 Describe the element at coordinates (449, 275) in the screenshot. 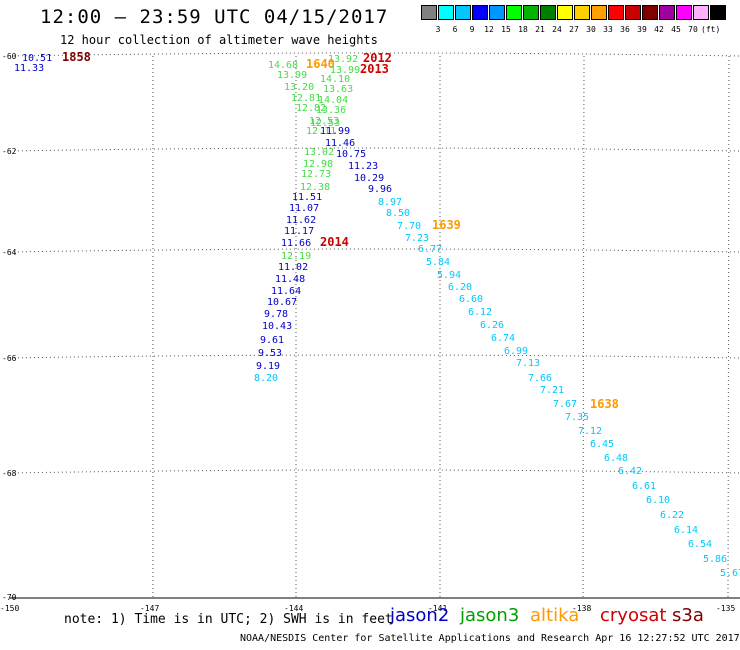

I see `wave-height-value: 5.94` at that location.